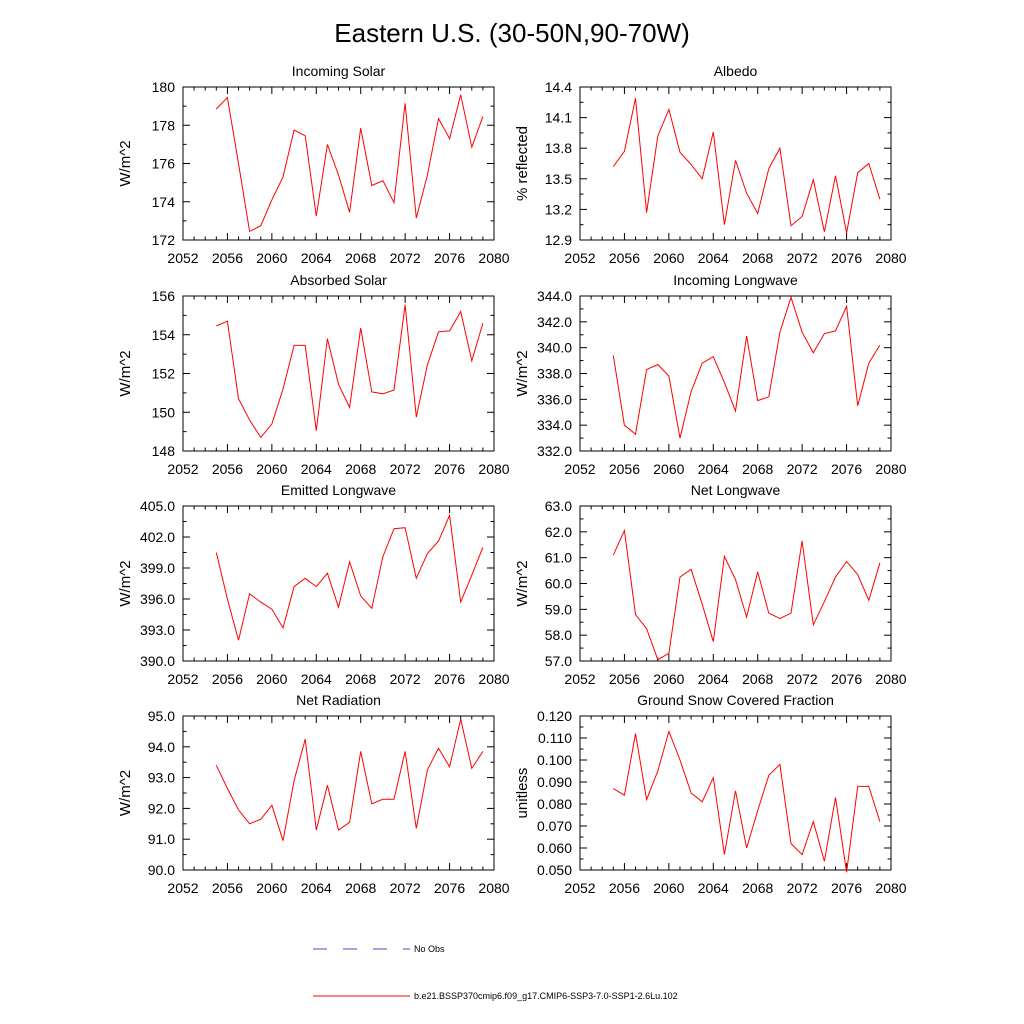 The image size is (1024, 1024). What do you see at coordinates (157, 630) in the screenshot?
I see `y-tick-label: 393.0` at bounding box center [157, 630].